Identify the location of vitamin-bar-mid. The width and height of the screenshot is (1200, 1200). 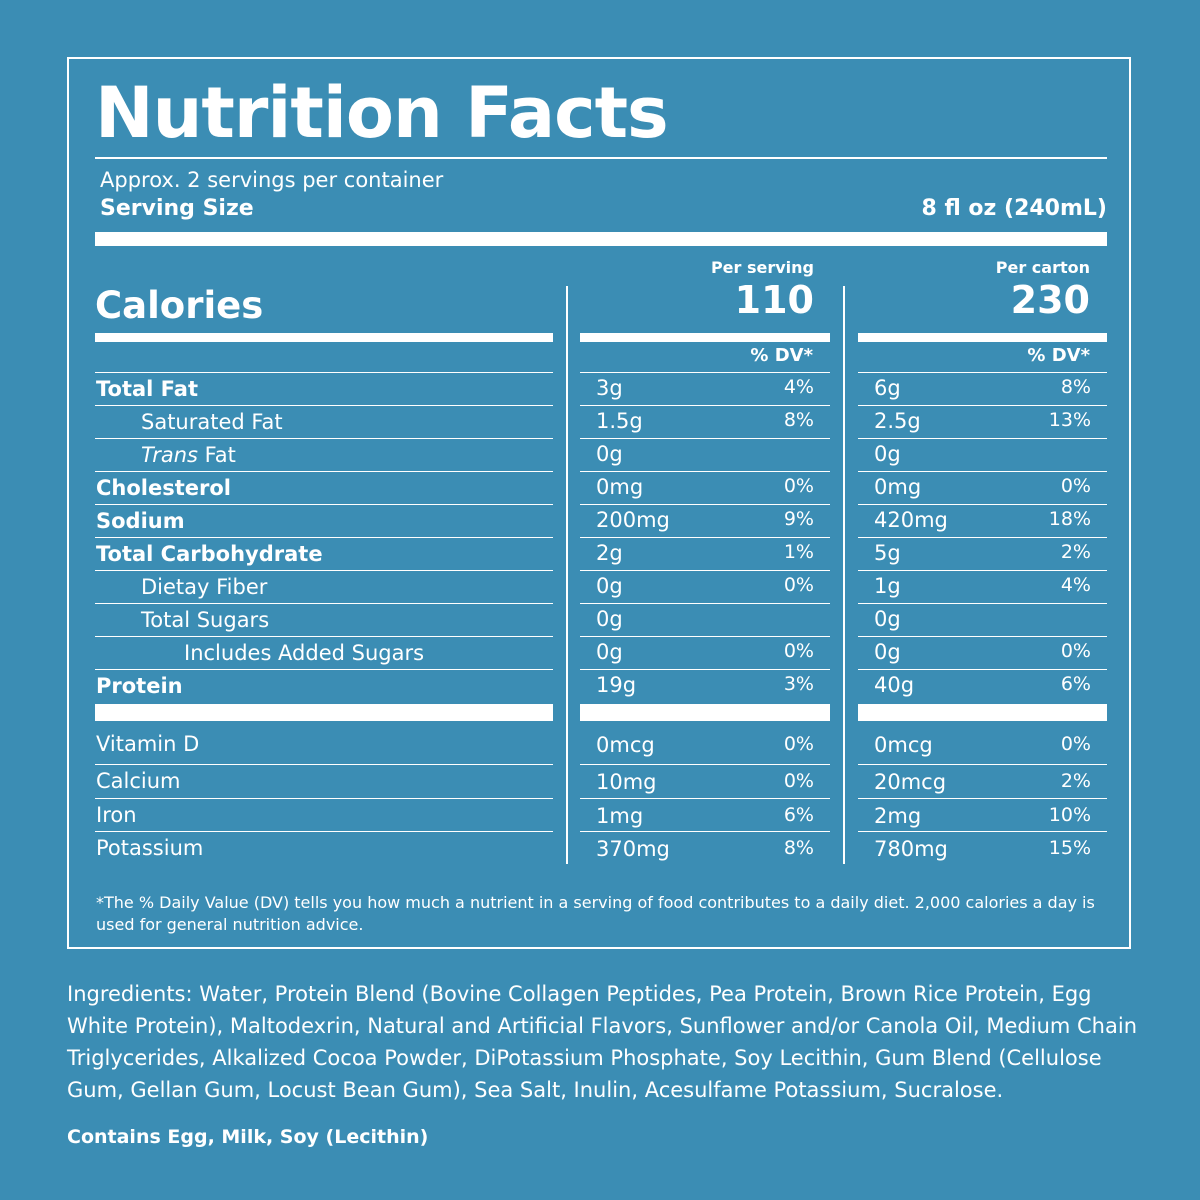
(705, 712).